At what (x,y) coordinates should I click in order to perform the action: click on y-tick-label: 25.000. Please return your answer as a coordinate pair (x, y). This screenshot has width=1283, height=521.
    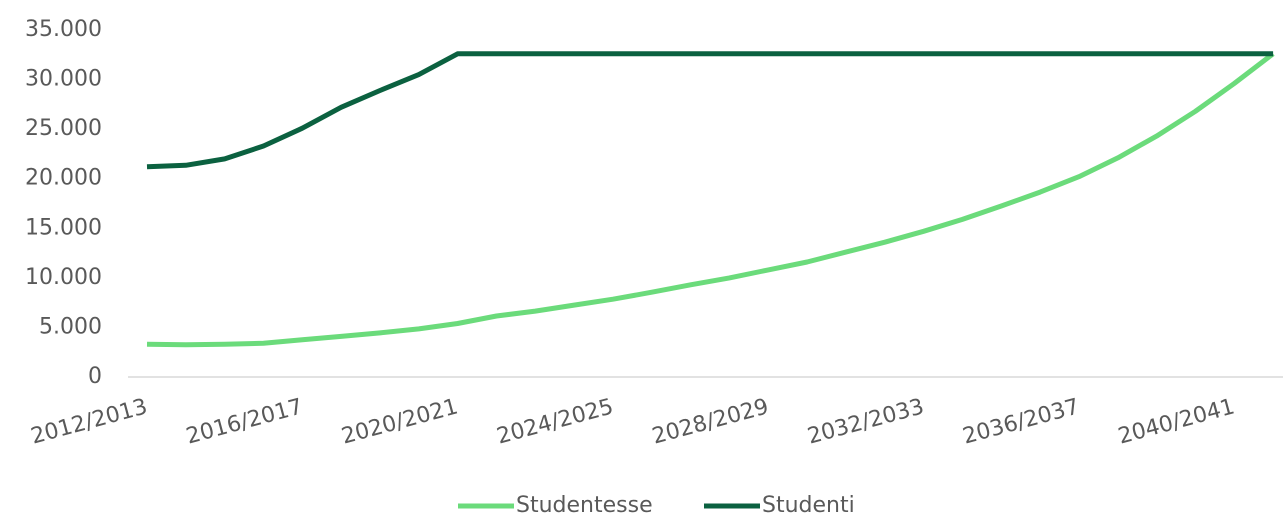
    Looking at the image, I should click on (63, 128).